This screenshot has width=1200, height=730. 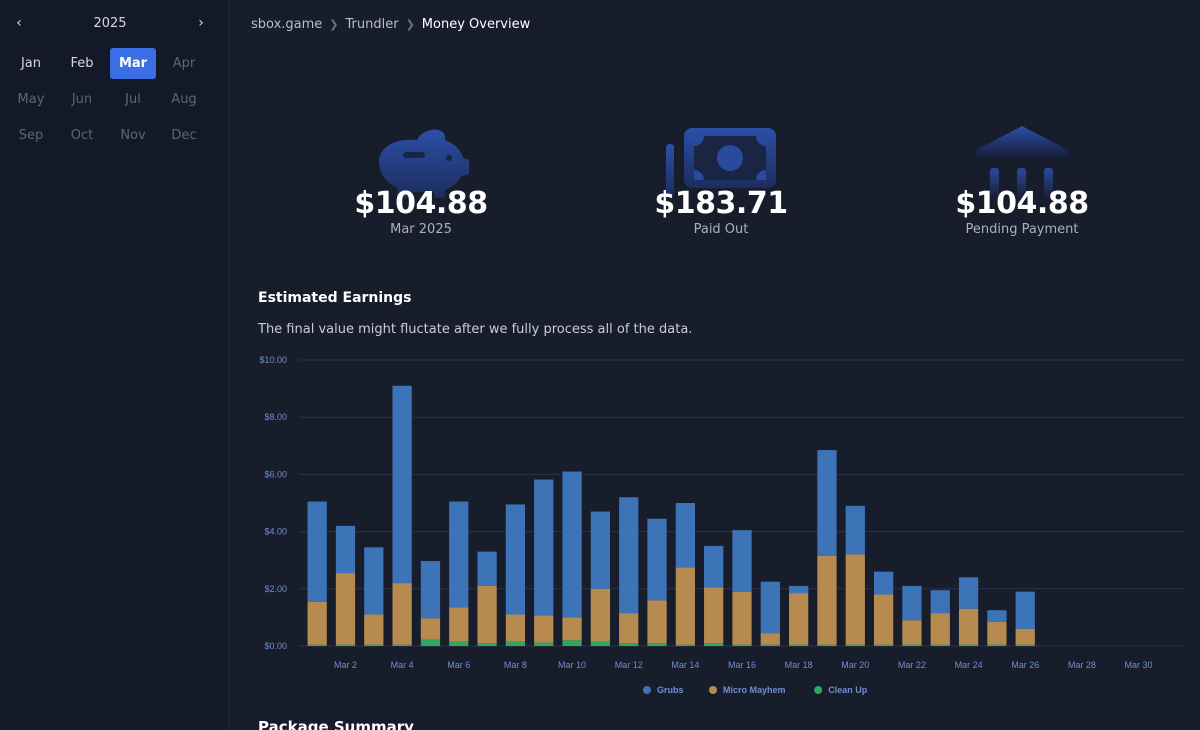 I want to click on page-title: Money Overview, so click(x=476, y=24).